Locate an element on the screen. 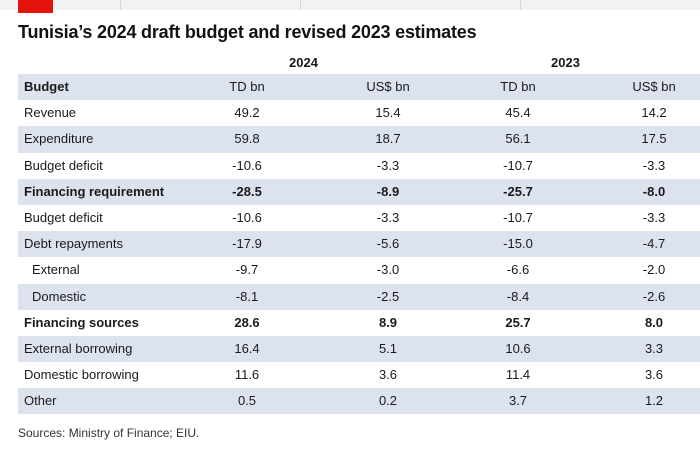 The width and height of the screenshot is (700, 452). cell-td-2024: 16.4 is located at coordinates (247, 348).